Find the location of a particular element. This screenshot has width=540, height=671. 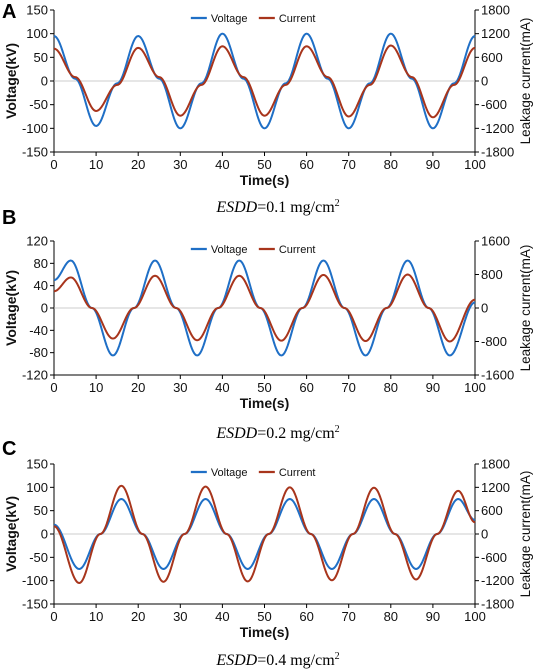

y2-tick-label: -1200 is located at coordinates (497, 580).